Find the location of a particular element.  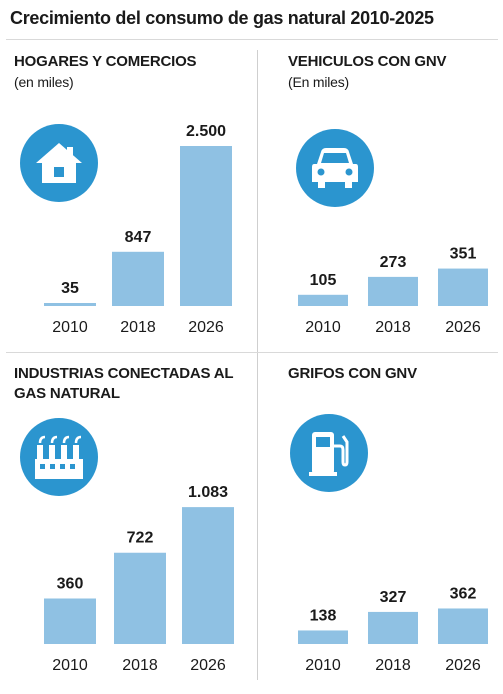

panel-title-text: INDUSTRIAS CONECTADAS AL GAS NATURAL is located at coordinates (124, 383).